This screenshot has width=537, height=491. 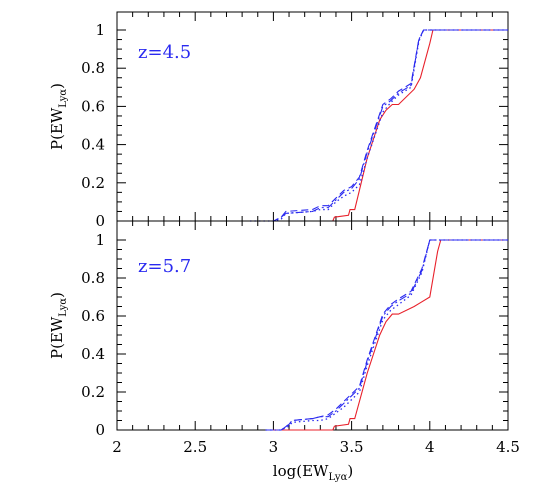 I want to click on x-tick-label: 3.5, so click(x=352, y=447).